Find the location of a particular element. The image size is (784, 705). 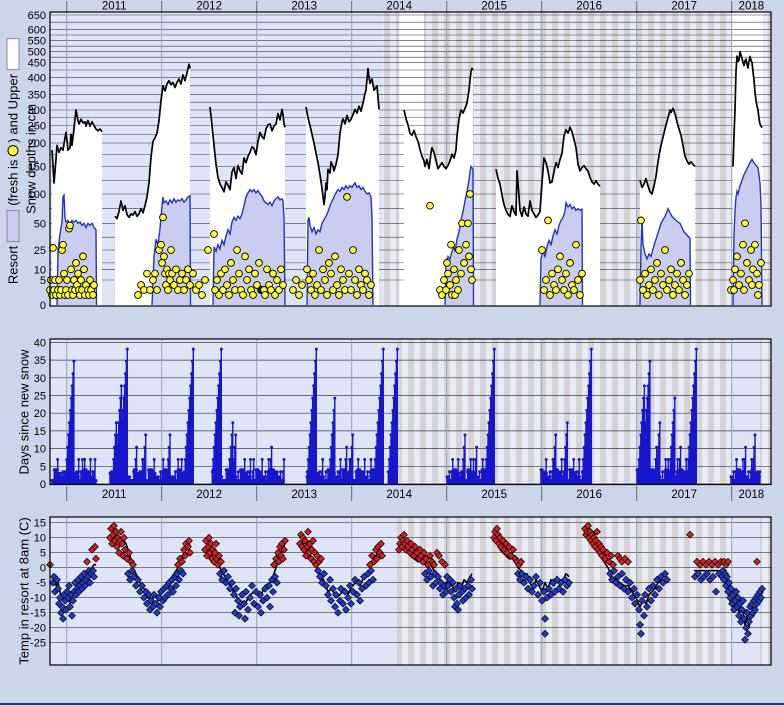

svg-text: -20 is located at coordinates (38, 629).